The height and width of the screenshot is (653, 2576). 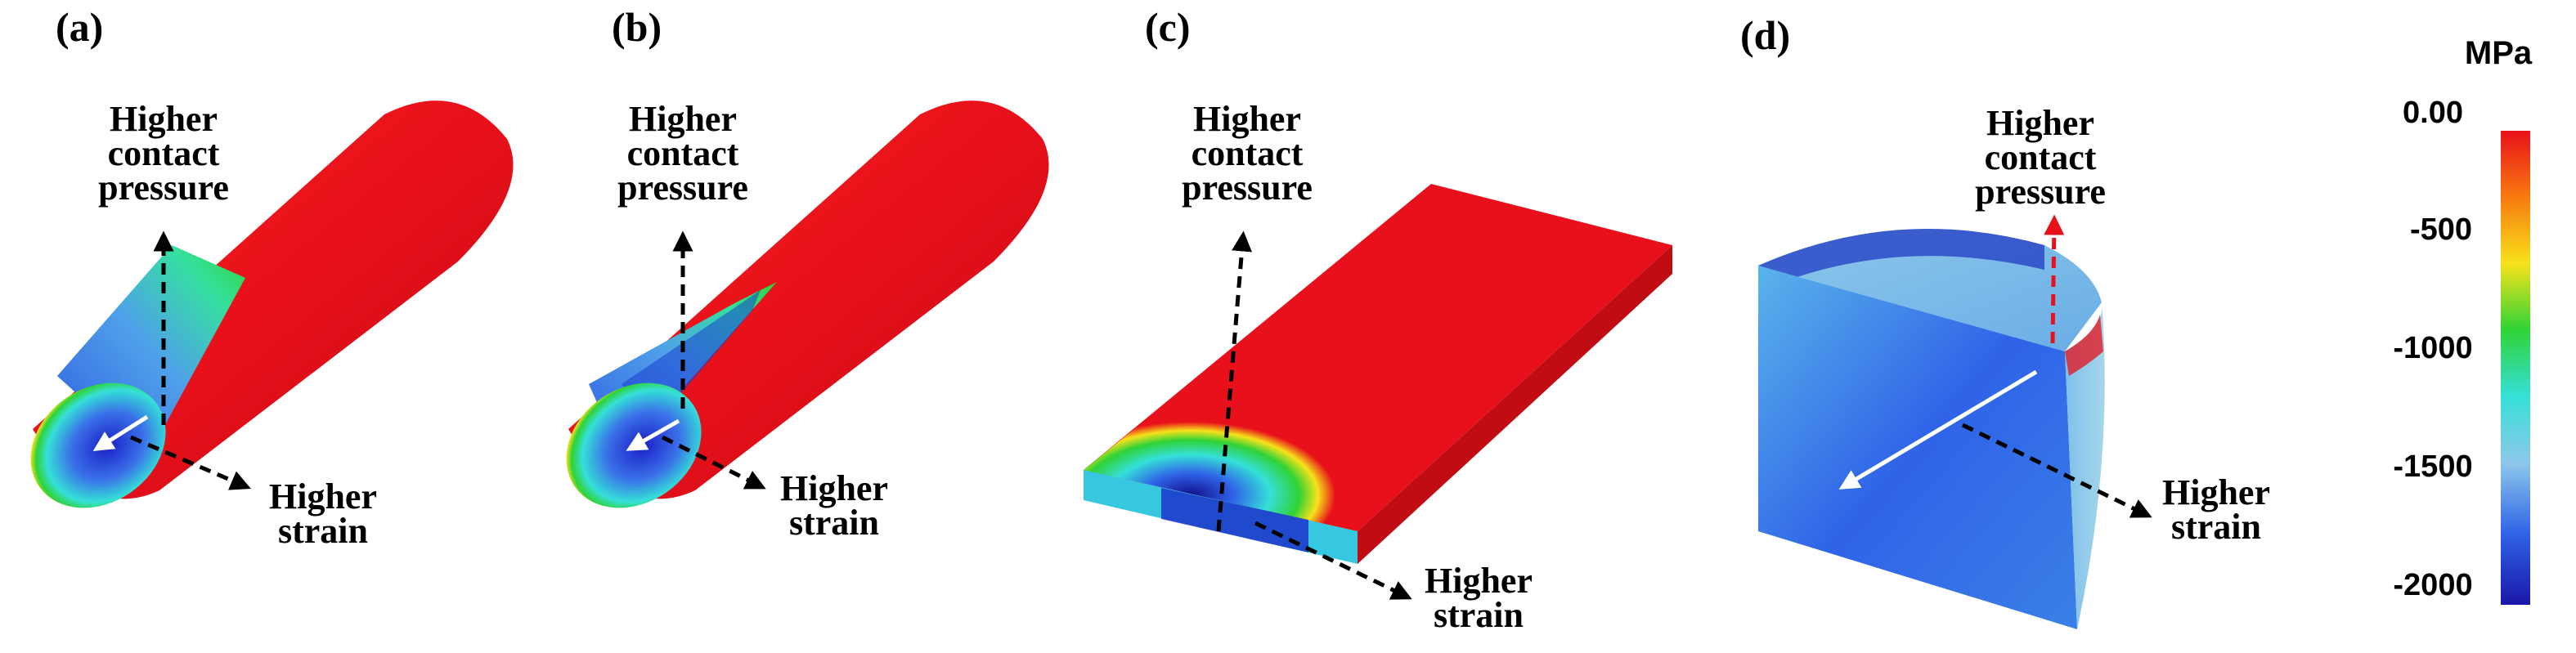 What do you see at coordinates (121, 433) in the screenshot?
I see `panel-a-white-arrow` at bounding box center [121, 433].